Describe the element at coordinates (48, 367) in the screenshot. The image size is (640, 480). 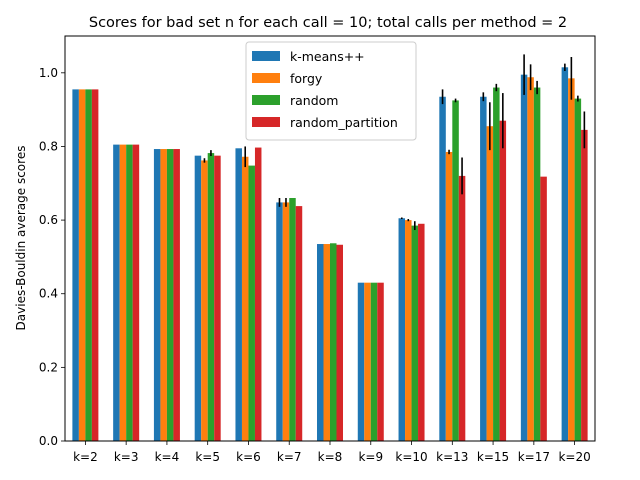
I see `y-tick-label: 0.2` at that location.